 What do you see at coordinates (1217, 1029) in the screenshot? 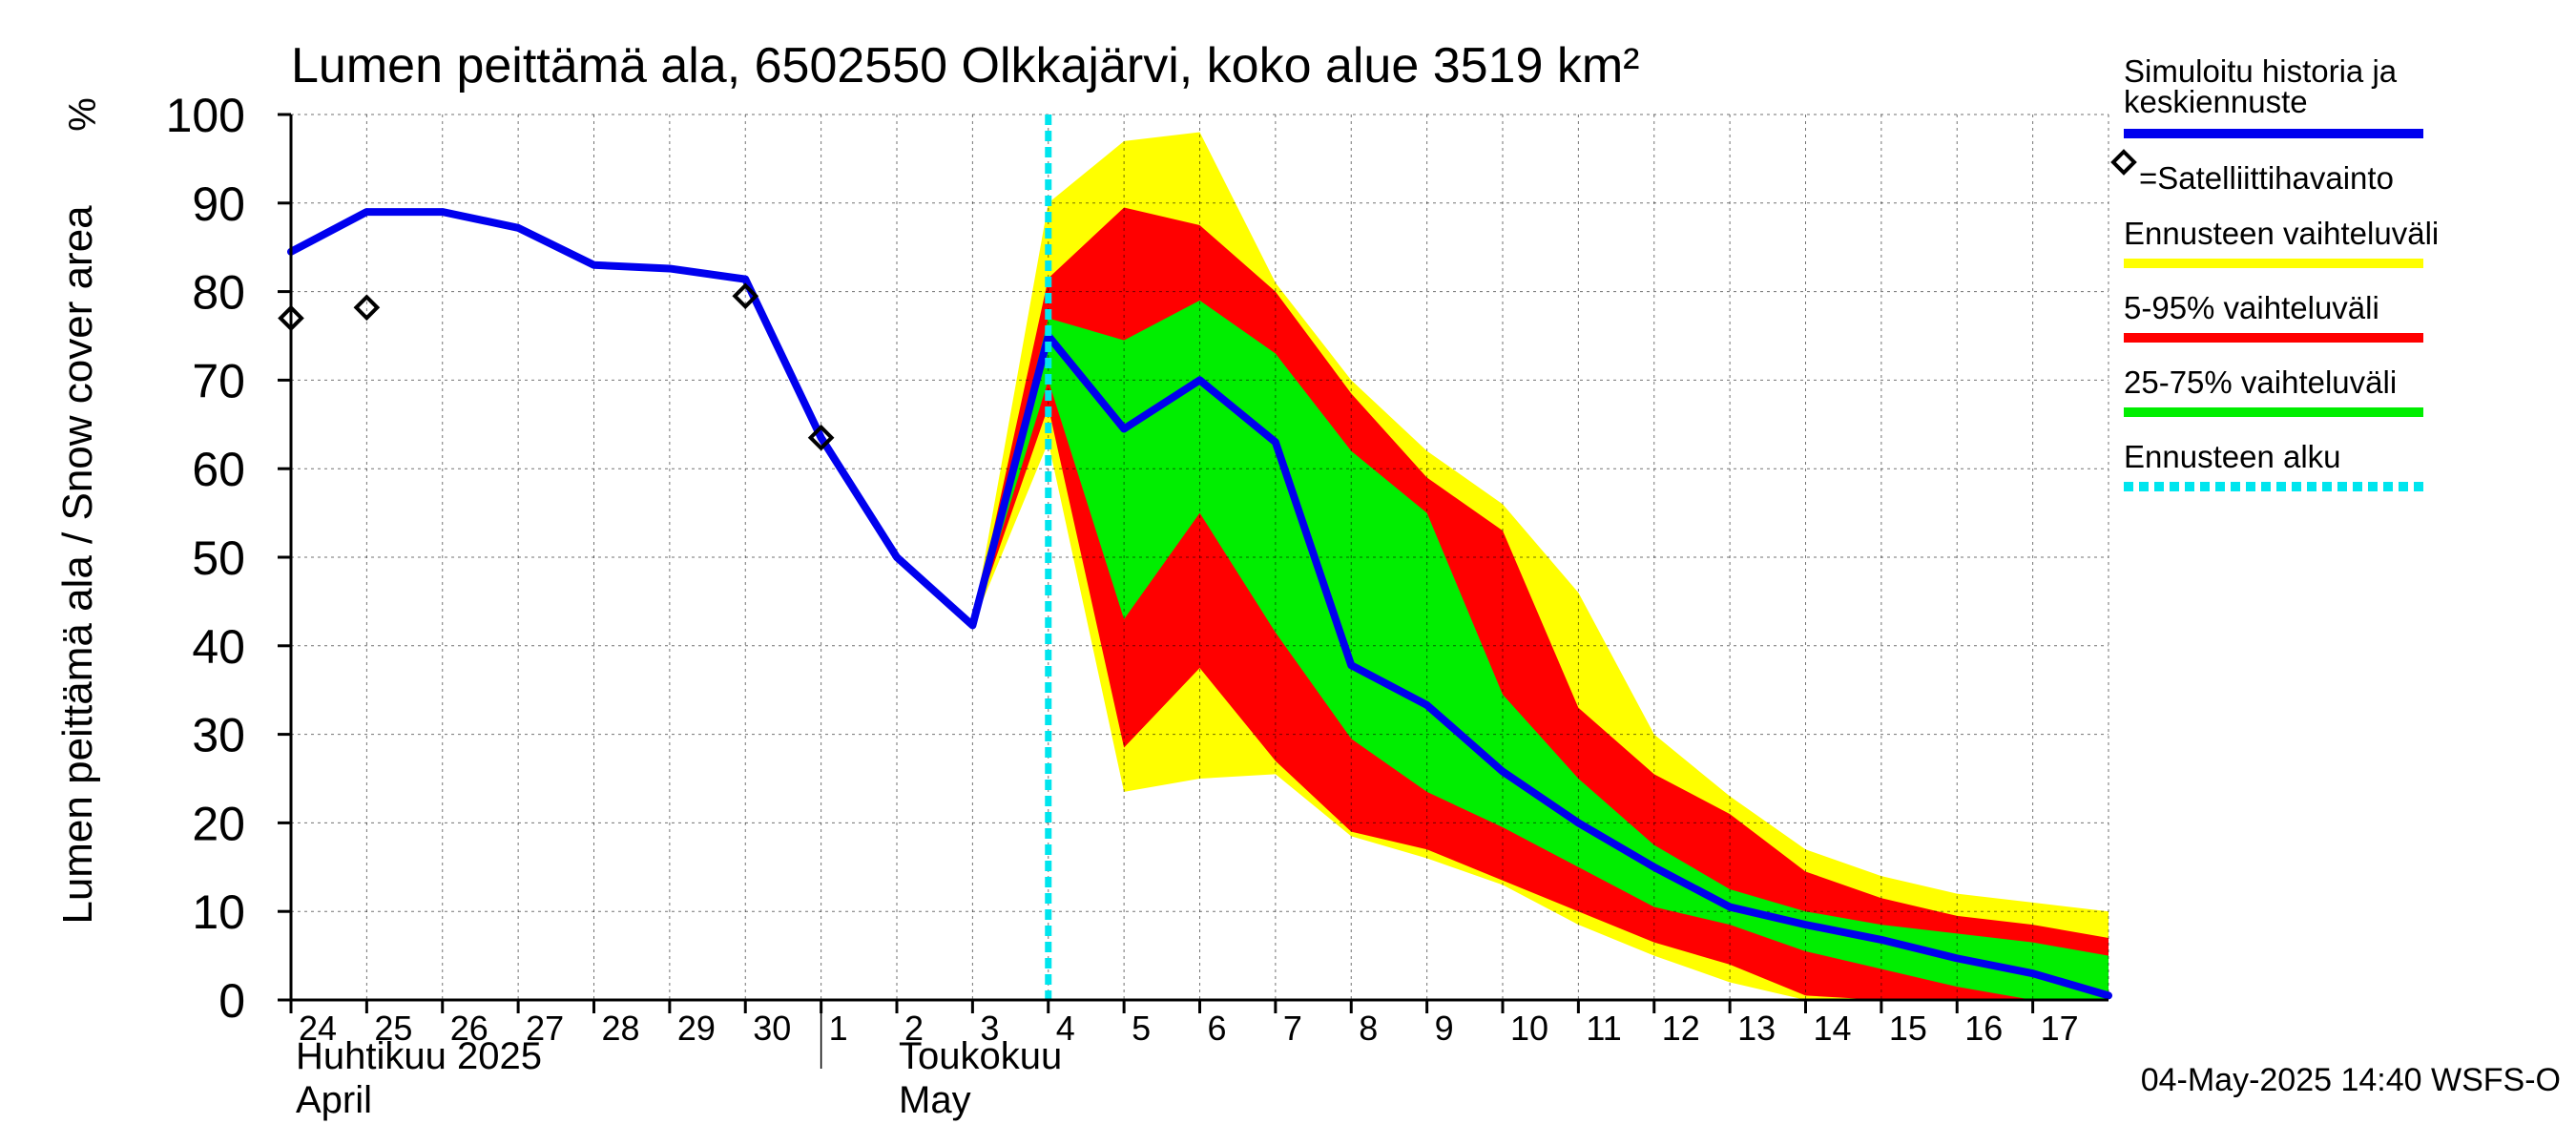
I see `x-tick-label: 6` at bounding box center [1217, 1029].